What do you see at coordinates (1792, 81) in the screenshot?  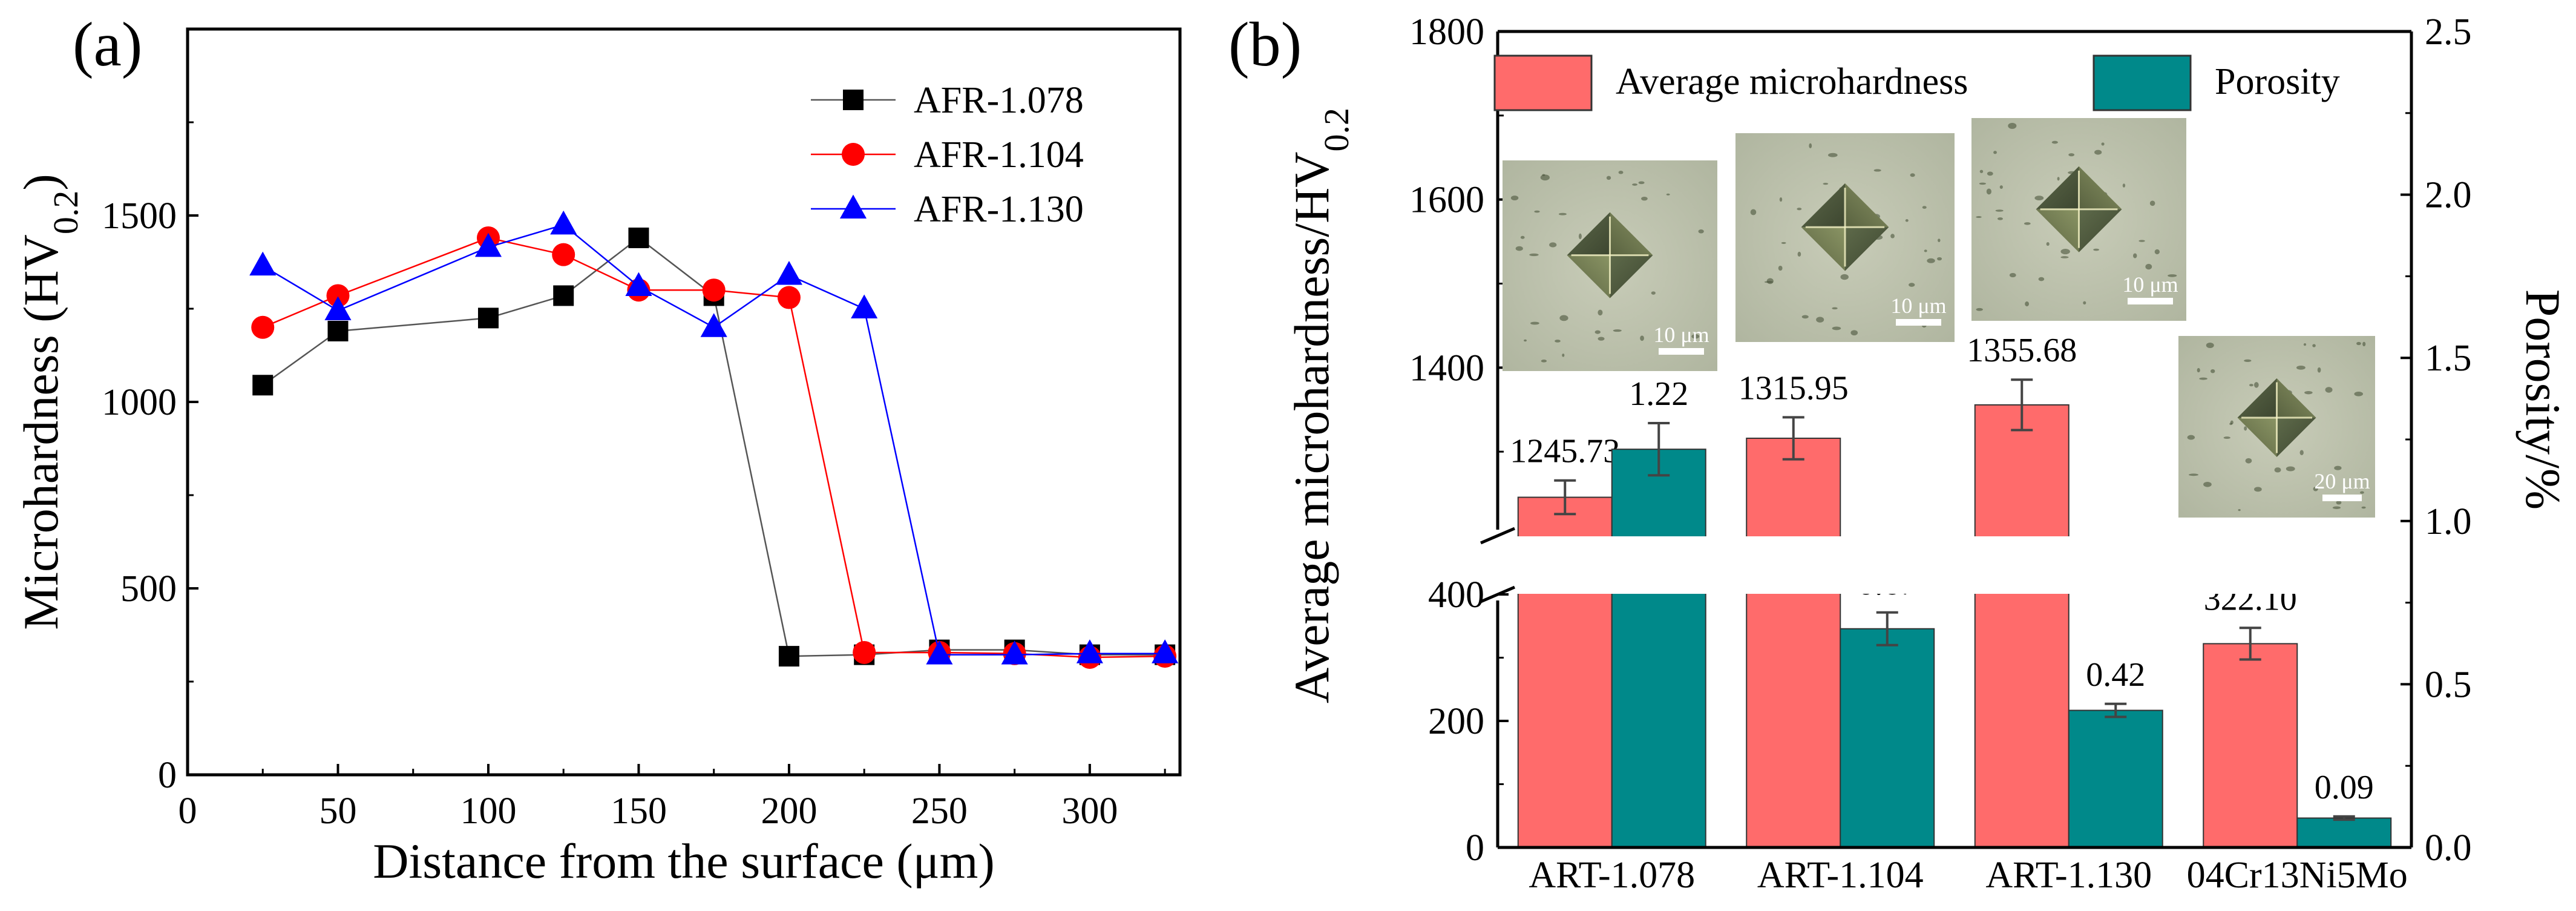 I see `legend-label-hardness: Average microhardness` at bounding box center [1792, 81].